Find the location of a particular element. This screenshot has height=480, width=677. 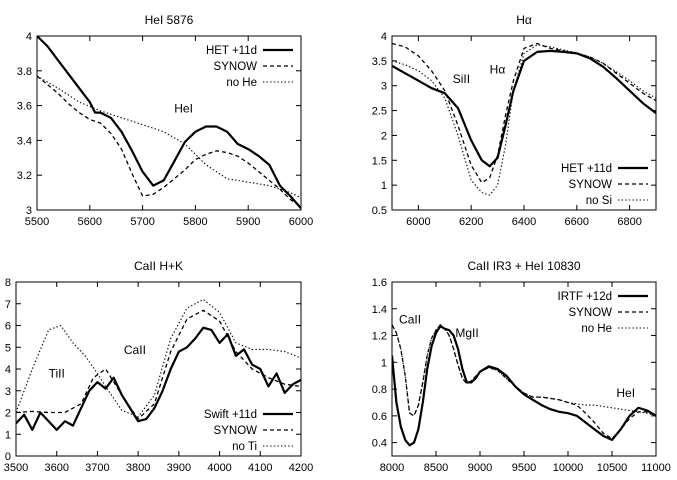

x-tick-label: 3800 is located at coordinates (138, 468).